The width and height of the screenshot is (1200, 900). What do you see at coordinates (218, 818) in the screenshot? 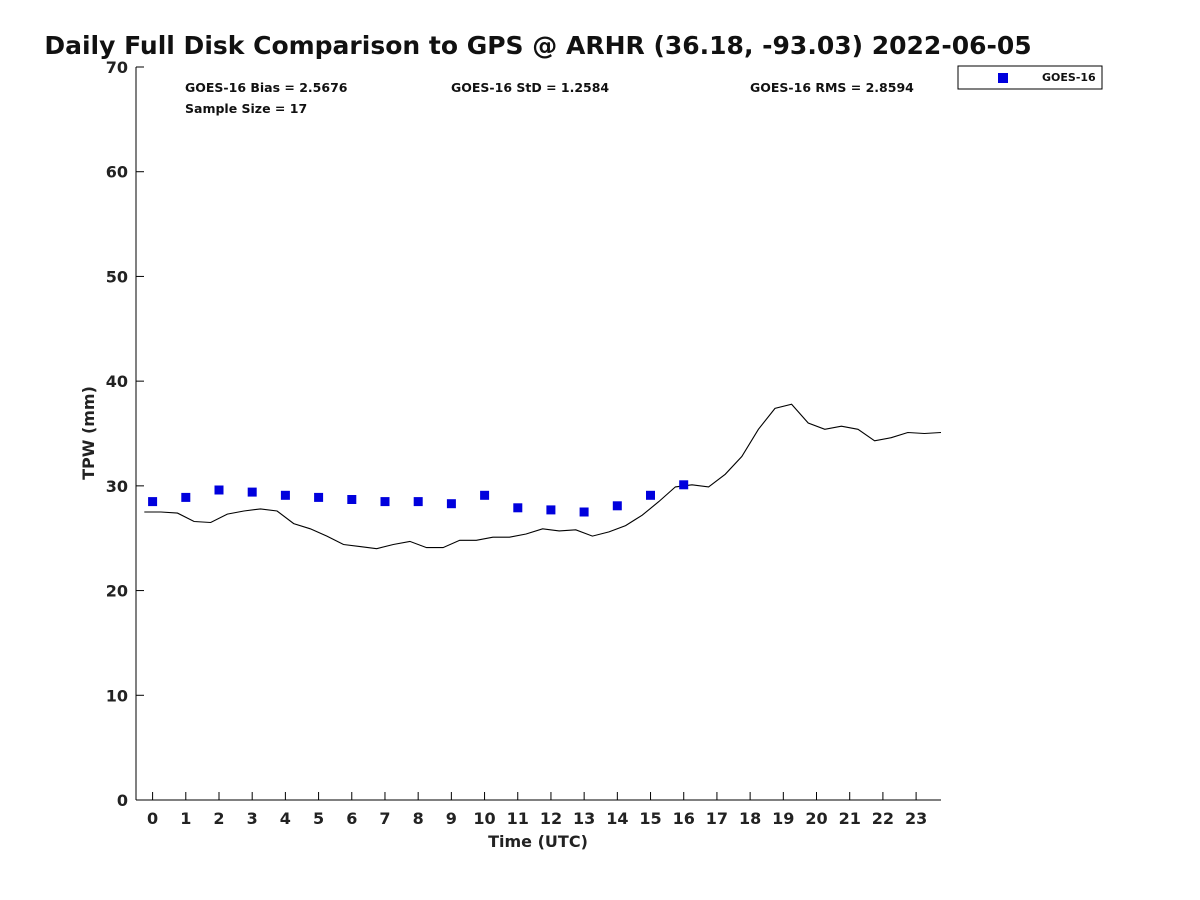
I see `x-tick-label: 2` at bounding box center [218, 818].